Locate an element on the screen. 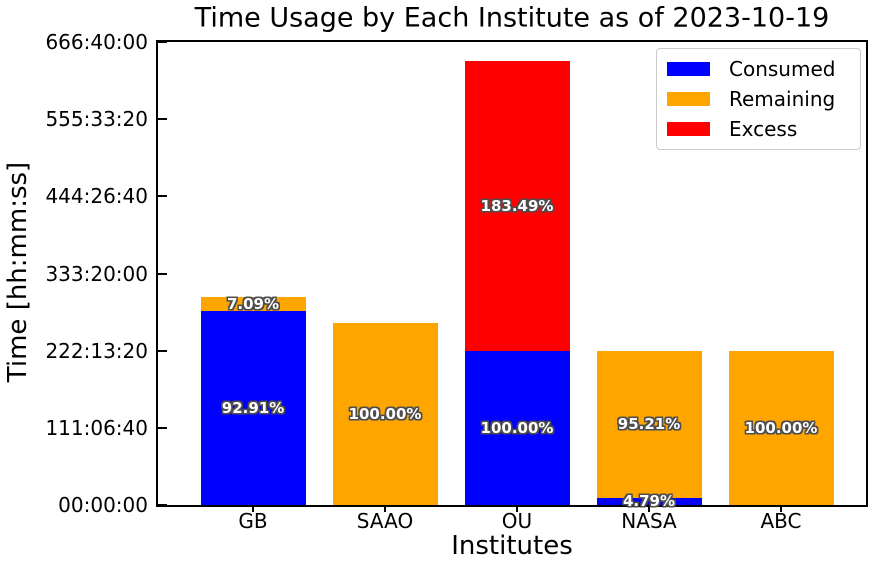 This screenshot has width=875, height=574. legend-row: Excess is located at coordinates (758, 129).